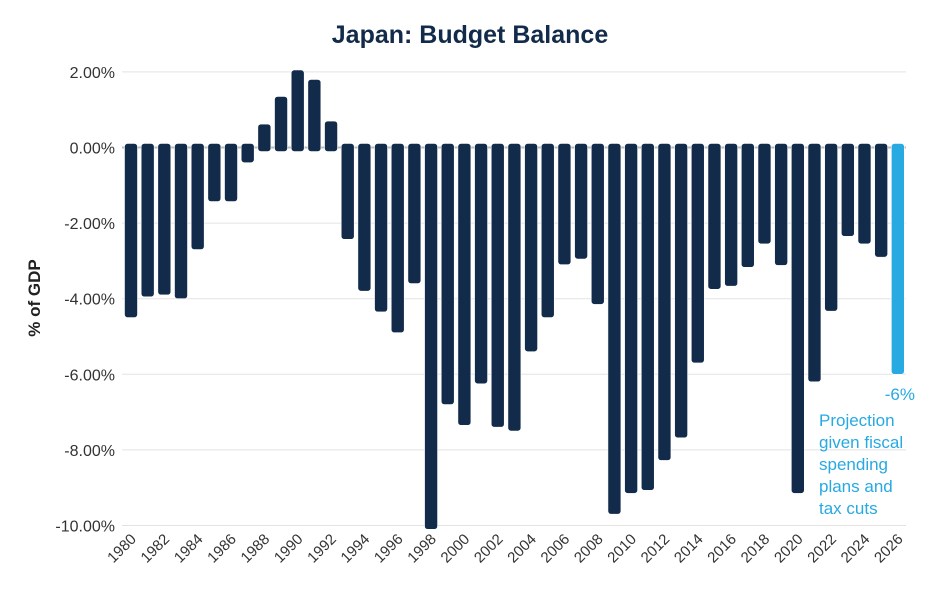 Image resolution: width=940 pixels, height=605 pixels. I want to click on projection-annotation: plans and, so click(856, 486).